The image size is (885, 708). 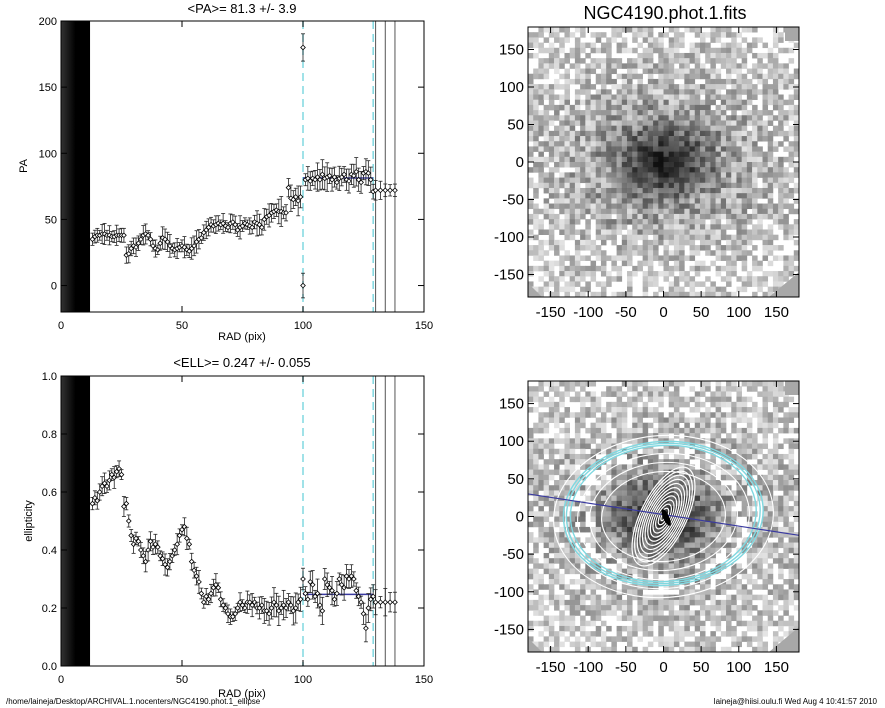 I want to click on ell-ytick-label-5: 1.0, so click(x=49, y=377).